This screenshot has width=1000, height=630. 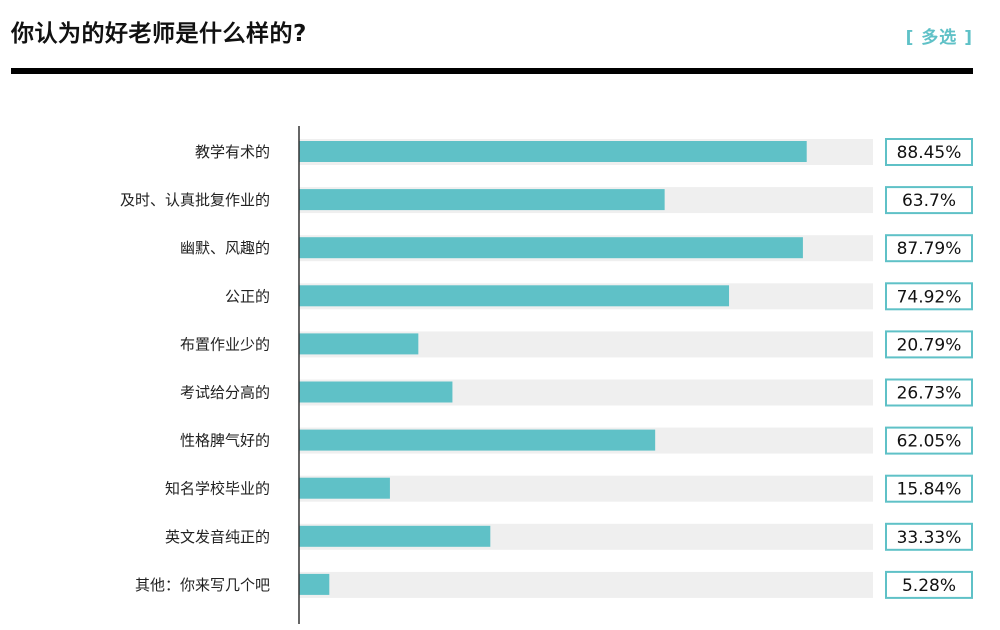 I want to click on value-label: 62.05%, so click(x=929, y=442).